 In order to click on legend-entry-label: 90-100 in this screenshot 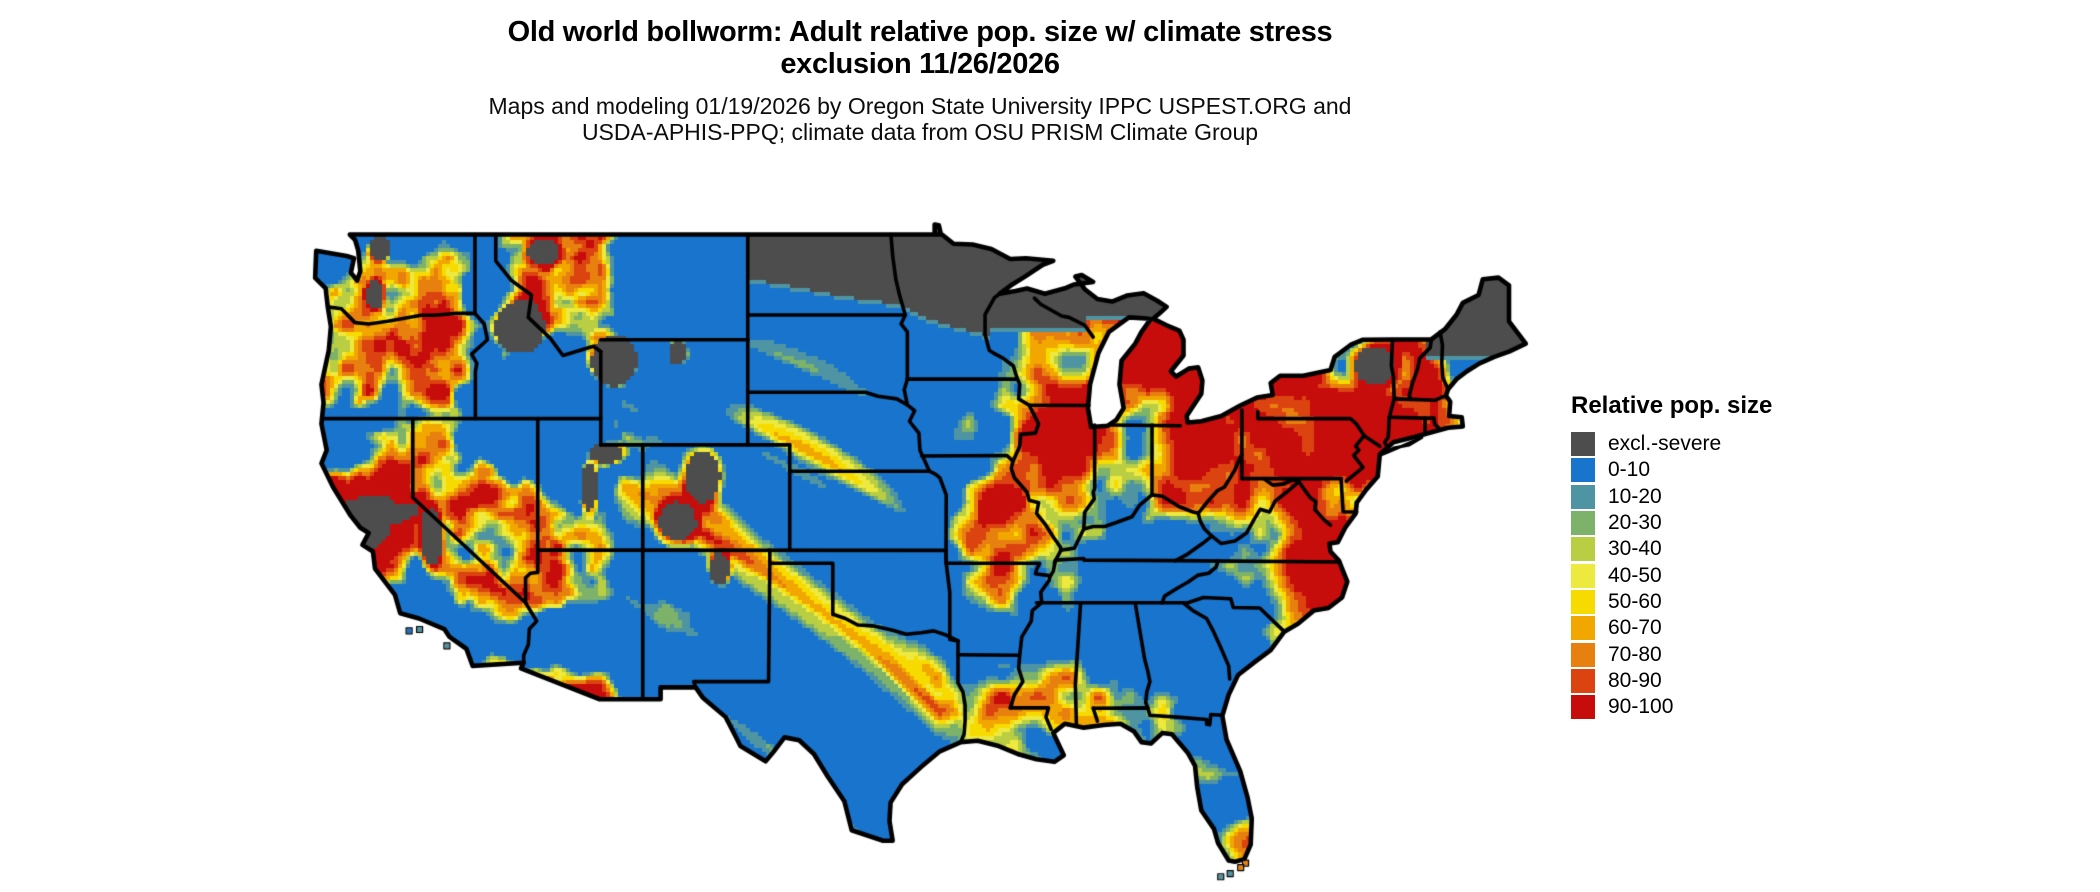, I will do `click(1641, 707)`.